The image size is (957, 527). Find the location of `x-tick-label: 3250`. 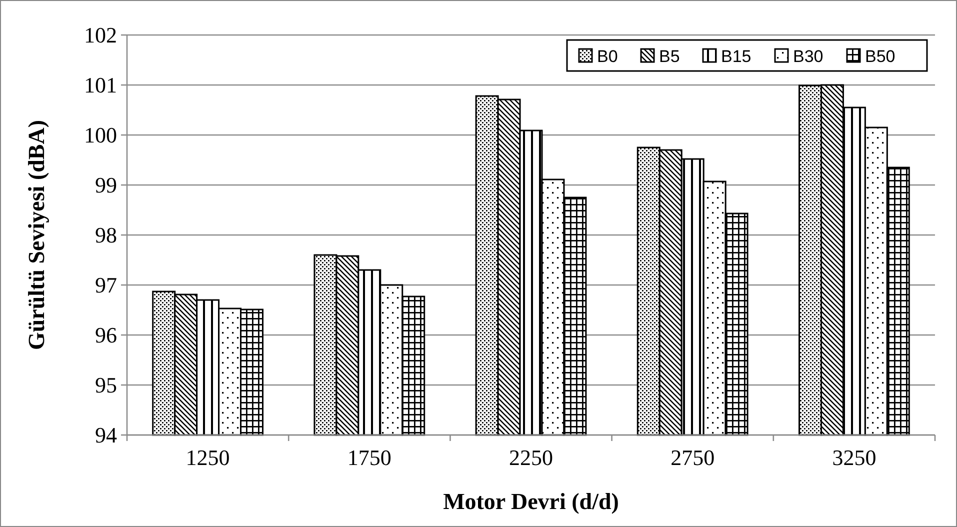

x-tick-label: 3250 is located at coordinates (854, 457).